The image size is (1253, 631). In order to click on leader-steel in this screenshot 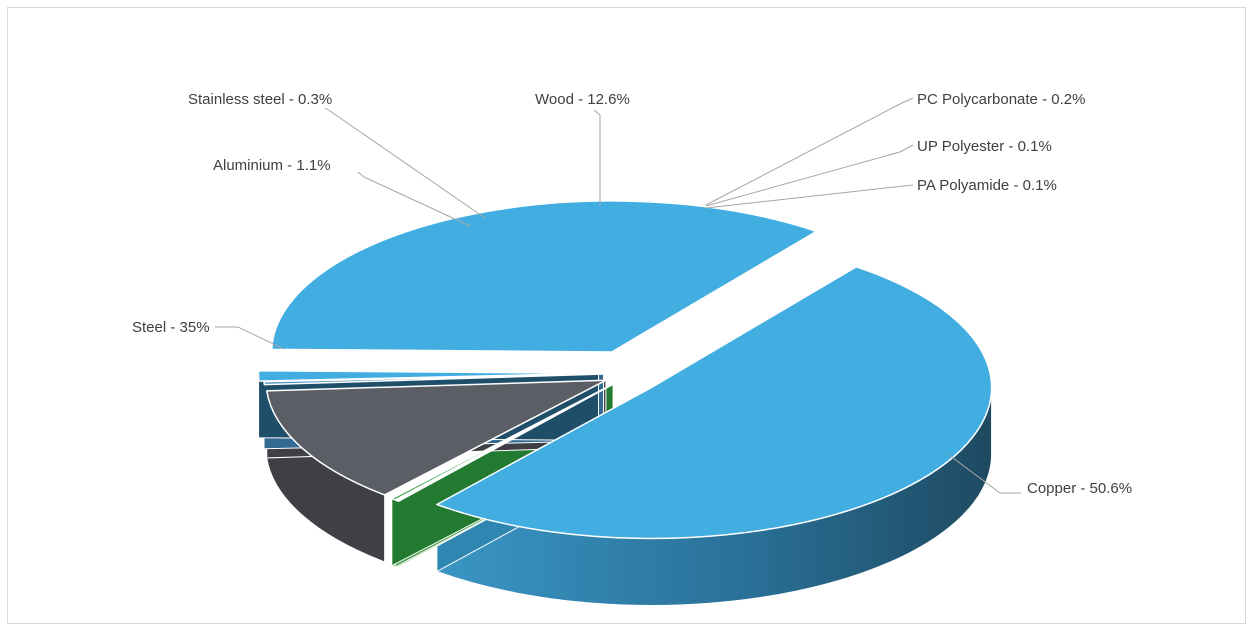, I will do `click(250, 338)`.